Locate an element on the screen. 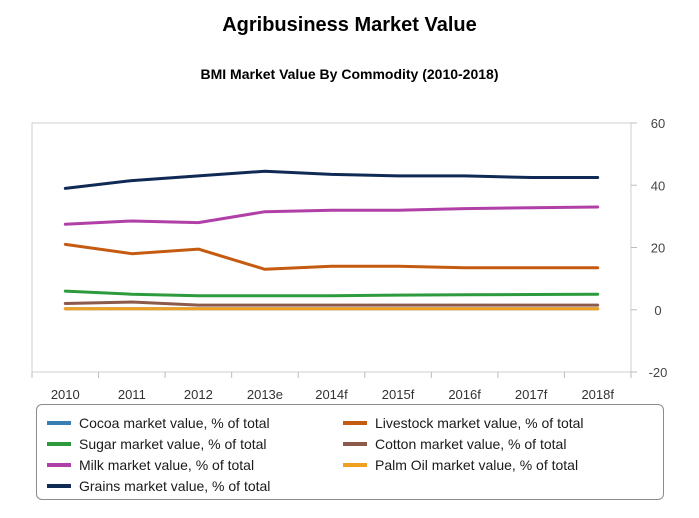  series-line-milk is located at coordinates (331, 215).